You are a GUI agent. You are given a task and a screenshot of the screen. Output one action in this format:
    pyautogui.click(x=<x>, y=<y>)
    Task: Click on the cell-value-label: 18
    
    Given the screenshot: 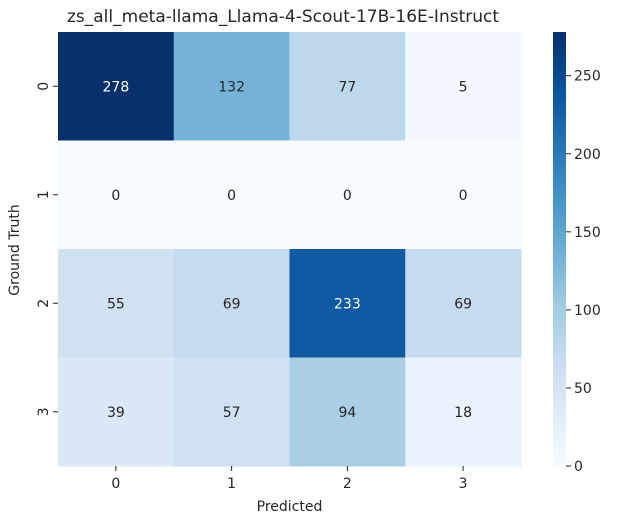 What is the action you would take?
    pyautogui.click(x=463, y=413)
    